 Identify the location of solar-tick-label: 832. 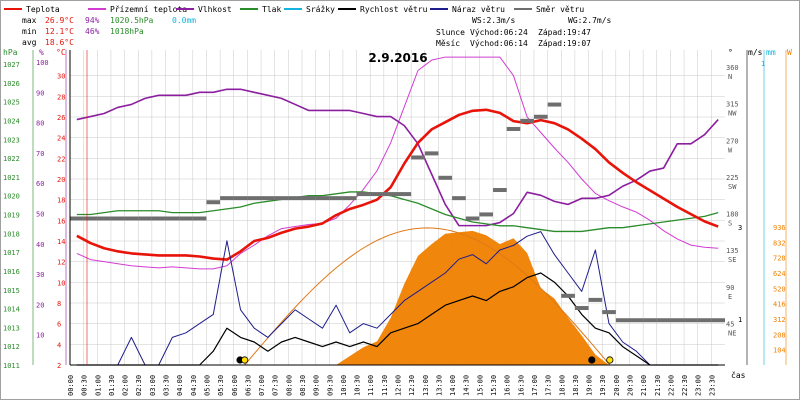
(779, 243).